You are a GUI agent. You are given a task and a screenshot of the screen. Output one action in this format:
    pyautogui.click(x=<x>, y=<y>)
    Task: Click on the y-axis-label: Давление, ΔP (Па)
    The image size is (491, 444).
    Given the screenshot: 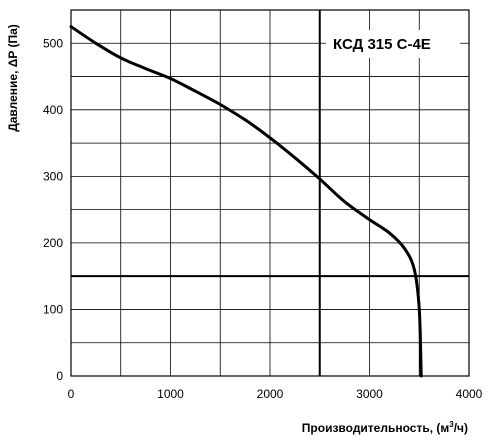 What is the action you would take?
    pyautogui.click(x=13, y=78)
    